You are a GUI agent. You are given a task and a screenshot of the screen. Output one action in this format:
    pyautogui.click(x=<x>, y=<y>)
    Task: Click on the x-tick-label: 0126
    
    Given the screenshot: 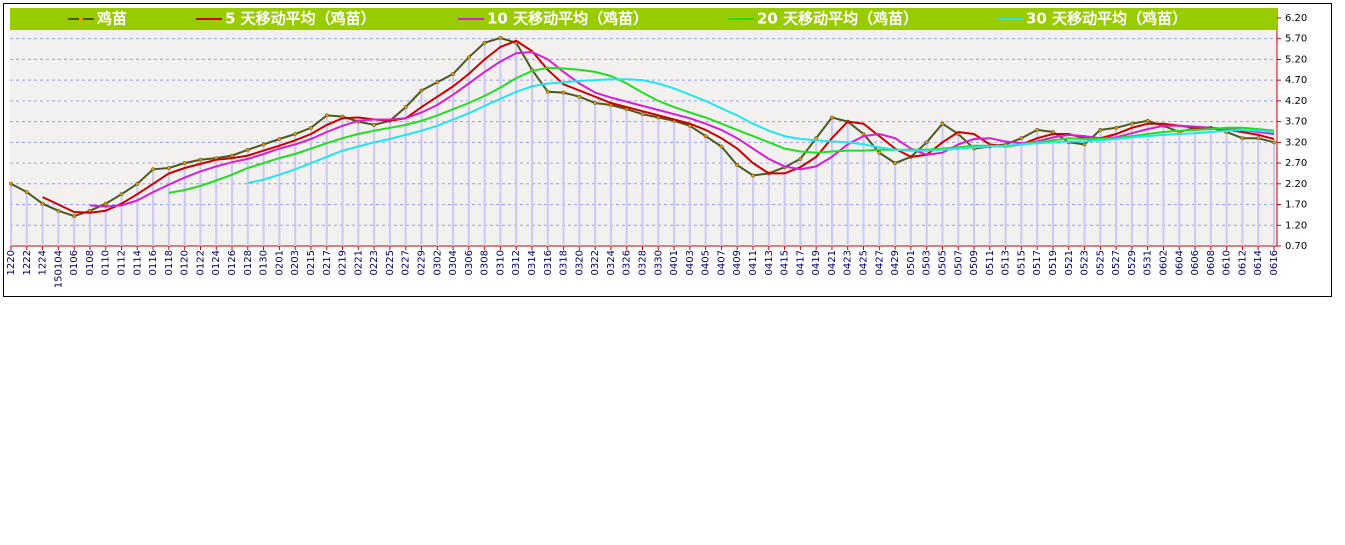 What is the action you would take?
    pyautogui.click(x=232, y=262)
    